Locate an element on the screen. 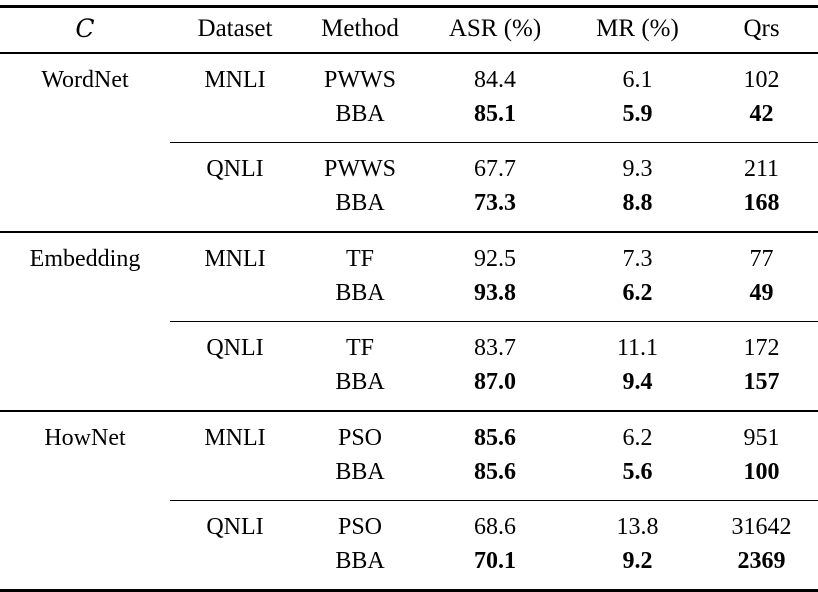 The width and height of the screenshot is (818, 592). cell-qrs: 102 is located at coordinates (761, 80).